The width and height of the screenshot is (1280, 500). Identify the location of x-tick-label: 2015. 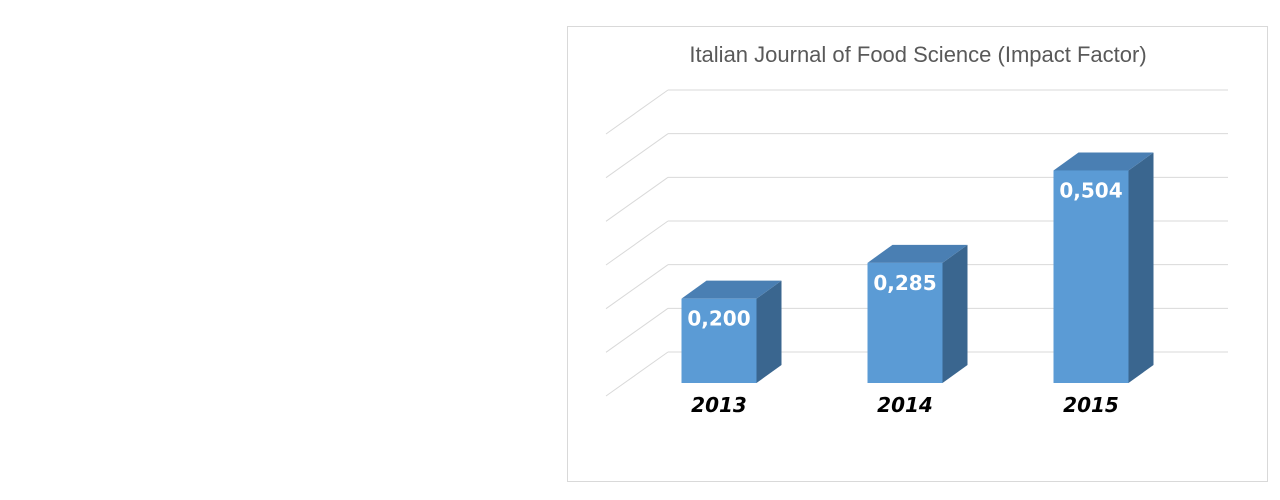
(1091, 405).